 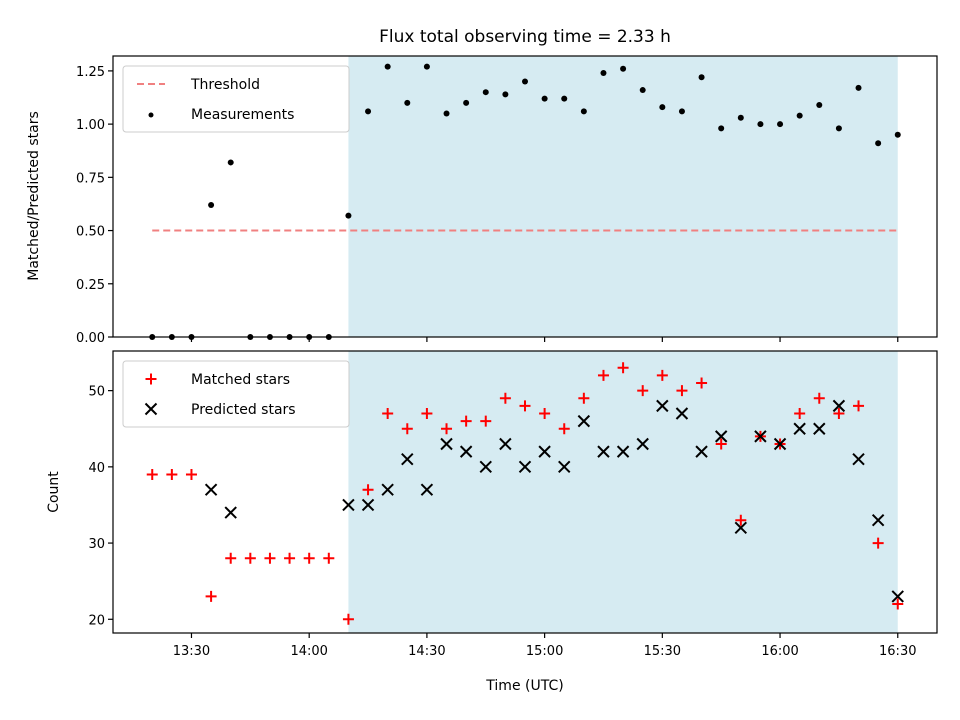 I want to click on bottom-x-tick-label: 15:00, so click(x=544, y=651).